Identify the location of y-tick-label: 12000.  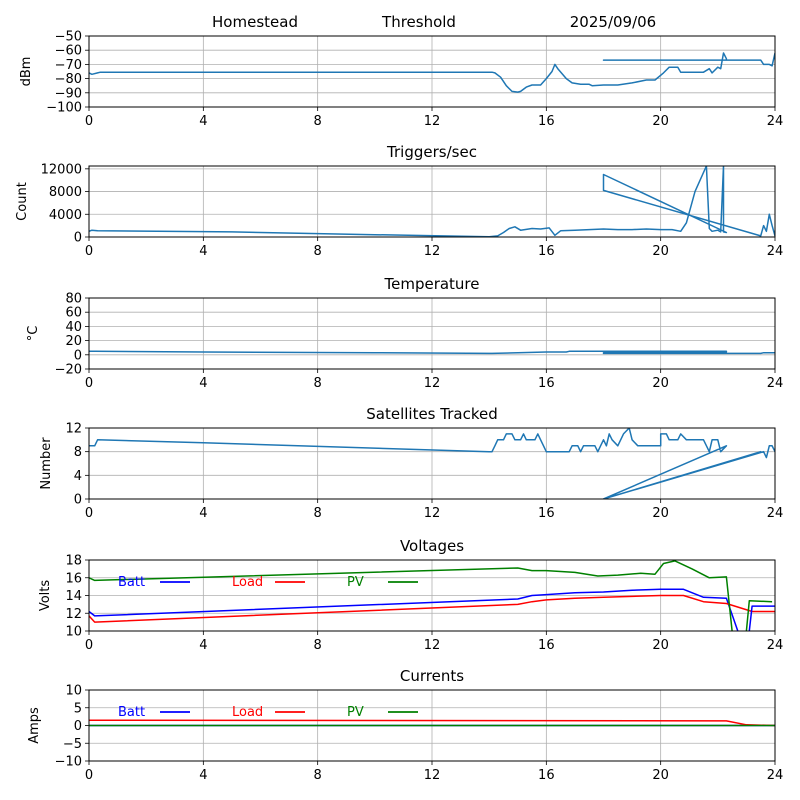
(61, 169).